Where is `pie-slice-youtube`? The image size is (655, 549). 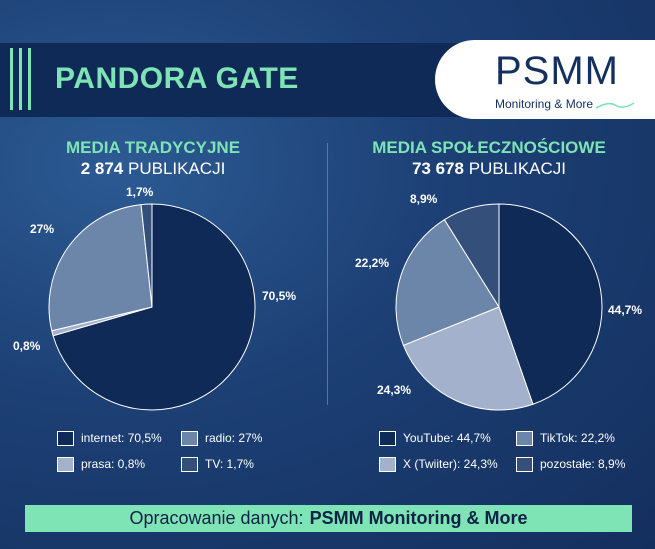 pie-slice-youtube is located at coordinates (550, 304).